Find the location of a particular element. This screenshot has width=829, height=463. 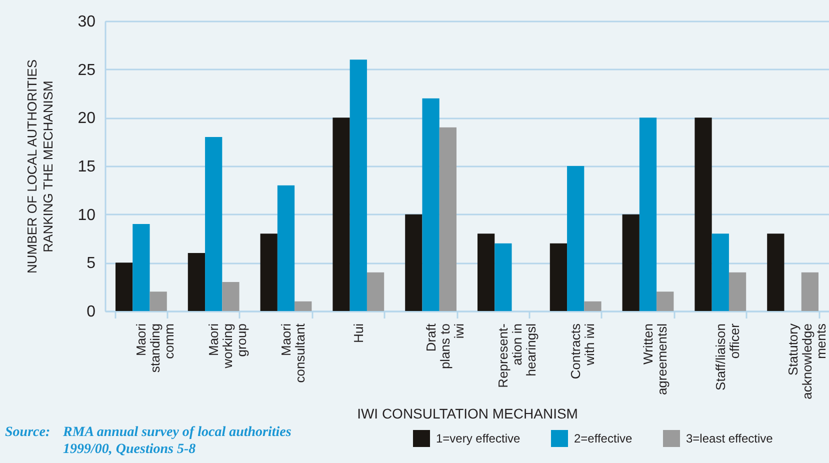

y-tick-label: 25 is located at coordinates (87, 70).